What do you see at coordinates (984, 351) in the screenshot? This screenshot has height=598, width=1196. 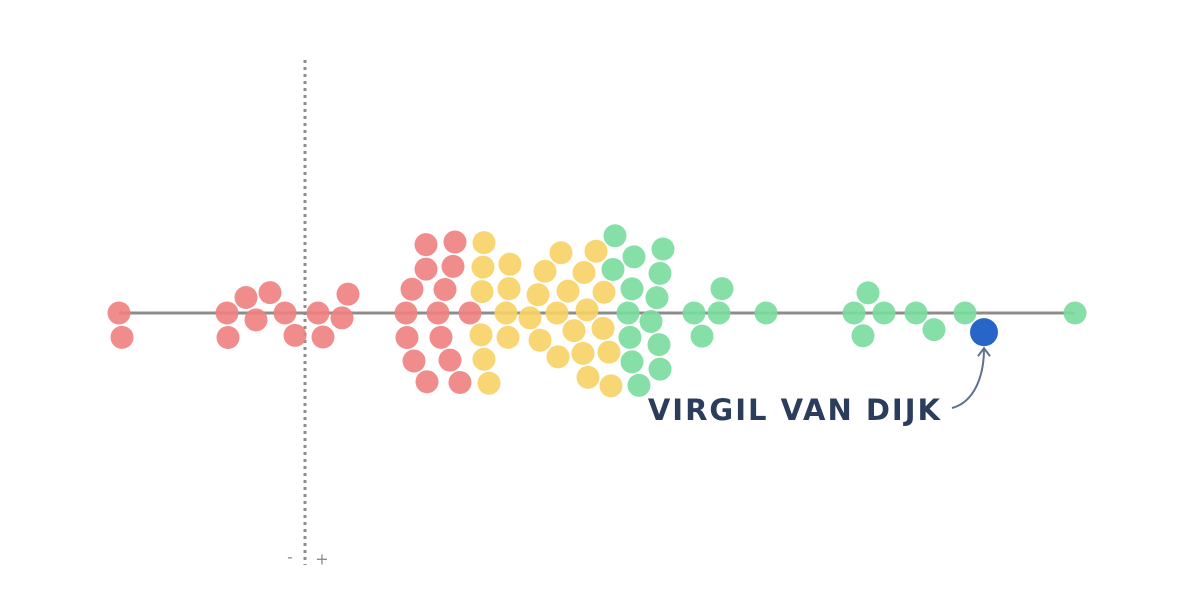 I see `annotation-arrowhead` at bounding box center [984, 351].